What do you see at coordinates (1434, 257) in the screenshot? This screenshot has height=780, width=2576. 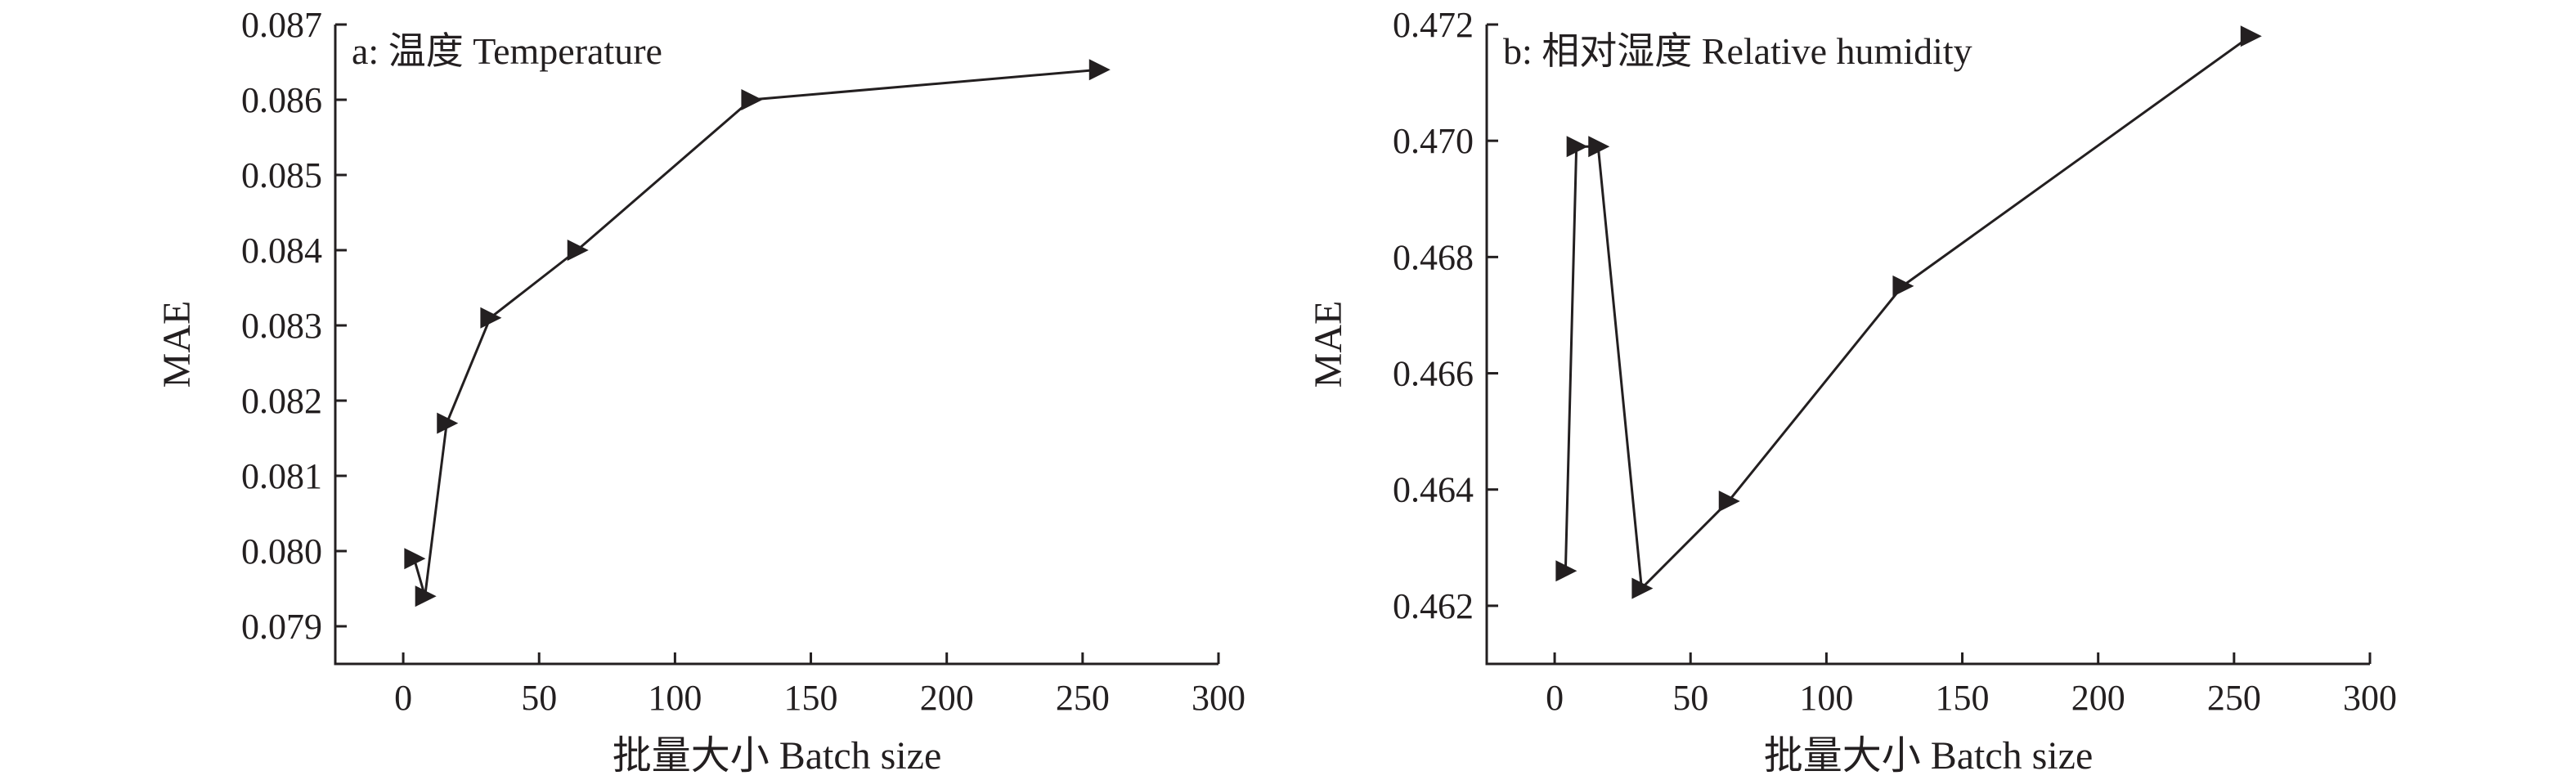 I see `y-tick-label: 0.468` at bounding box center [1434, 257].